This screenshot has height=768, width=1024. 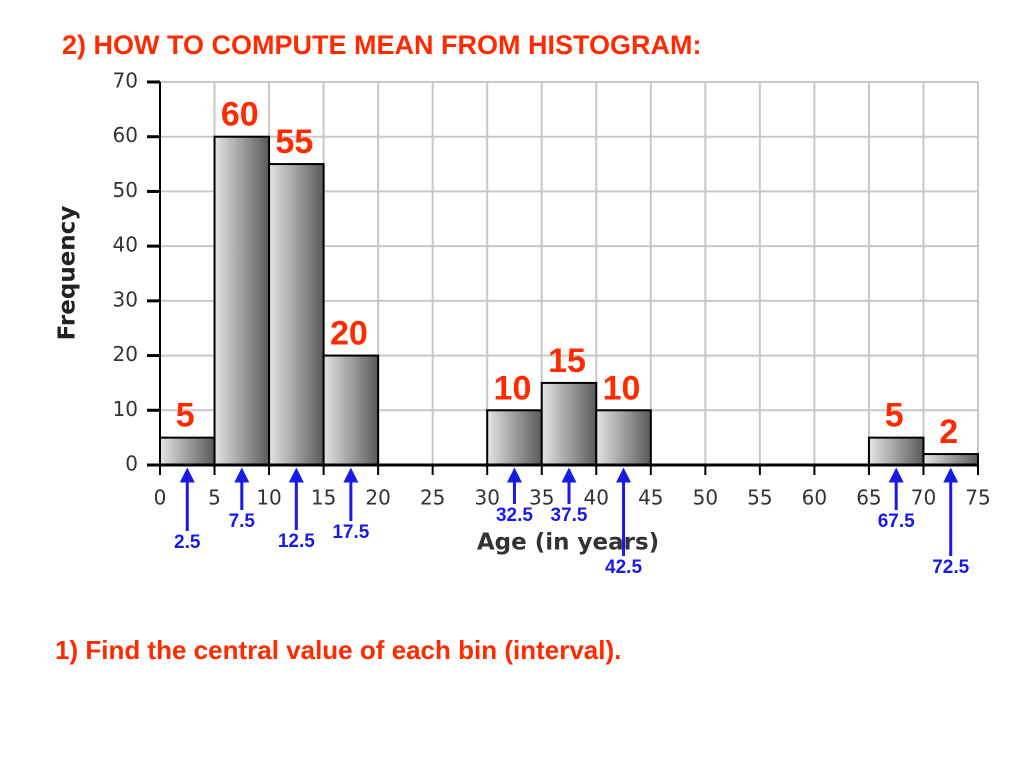 What do you see at coordinates (596, 498) in the screenshot?
I see `x-tick-label: 40` at bounding box center [596, 498].